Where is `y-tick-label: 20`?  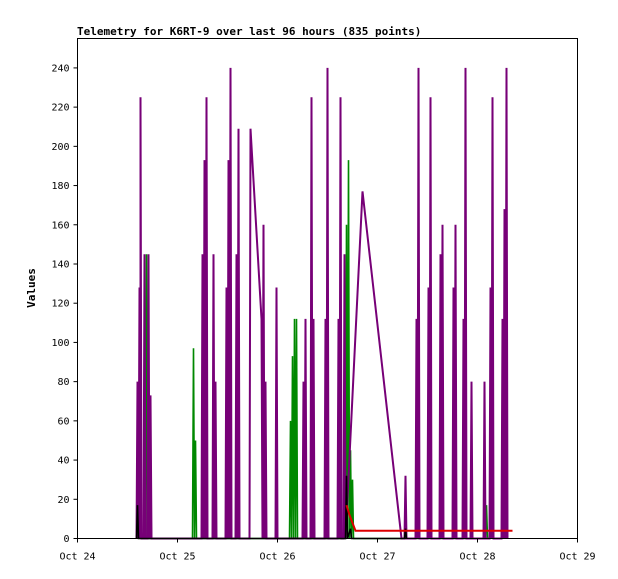 y-tick-label: 20 is located at coordinates (63, 500).